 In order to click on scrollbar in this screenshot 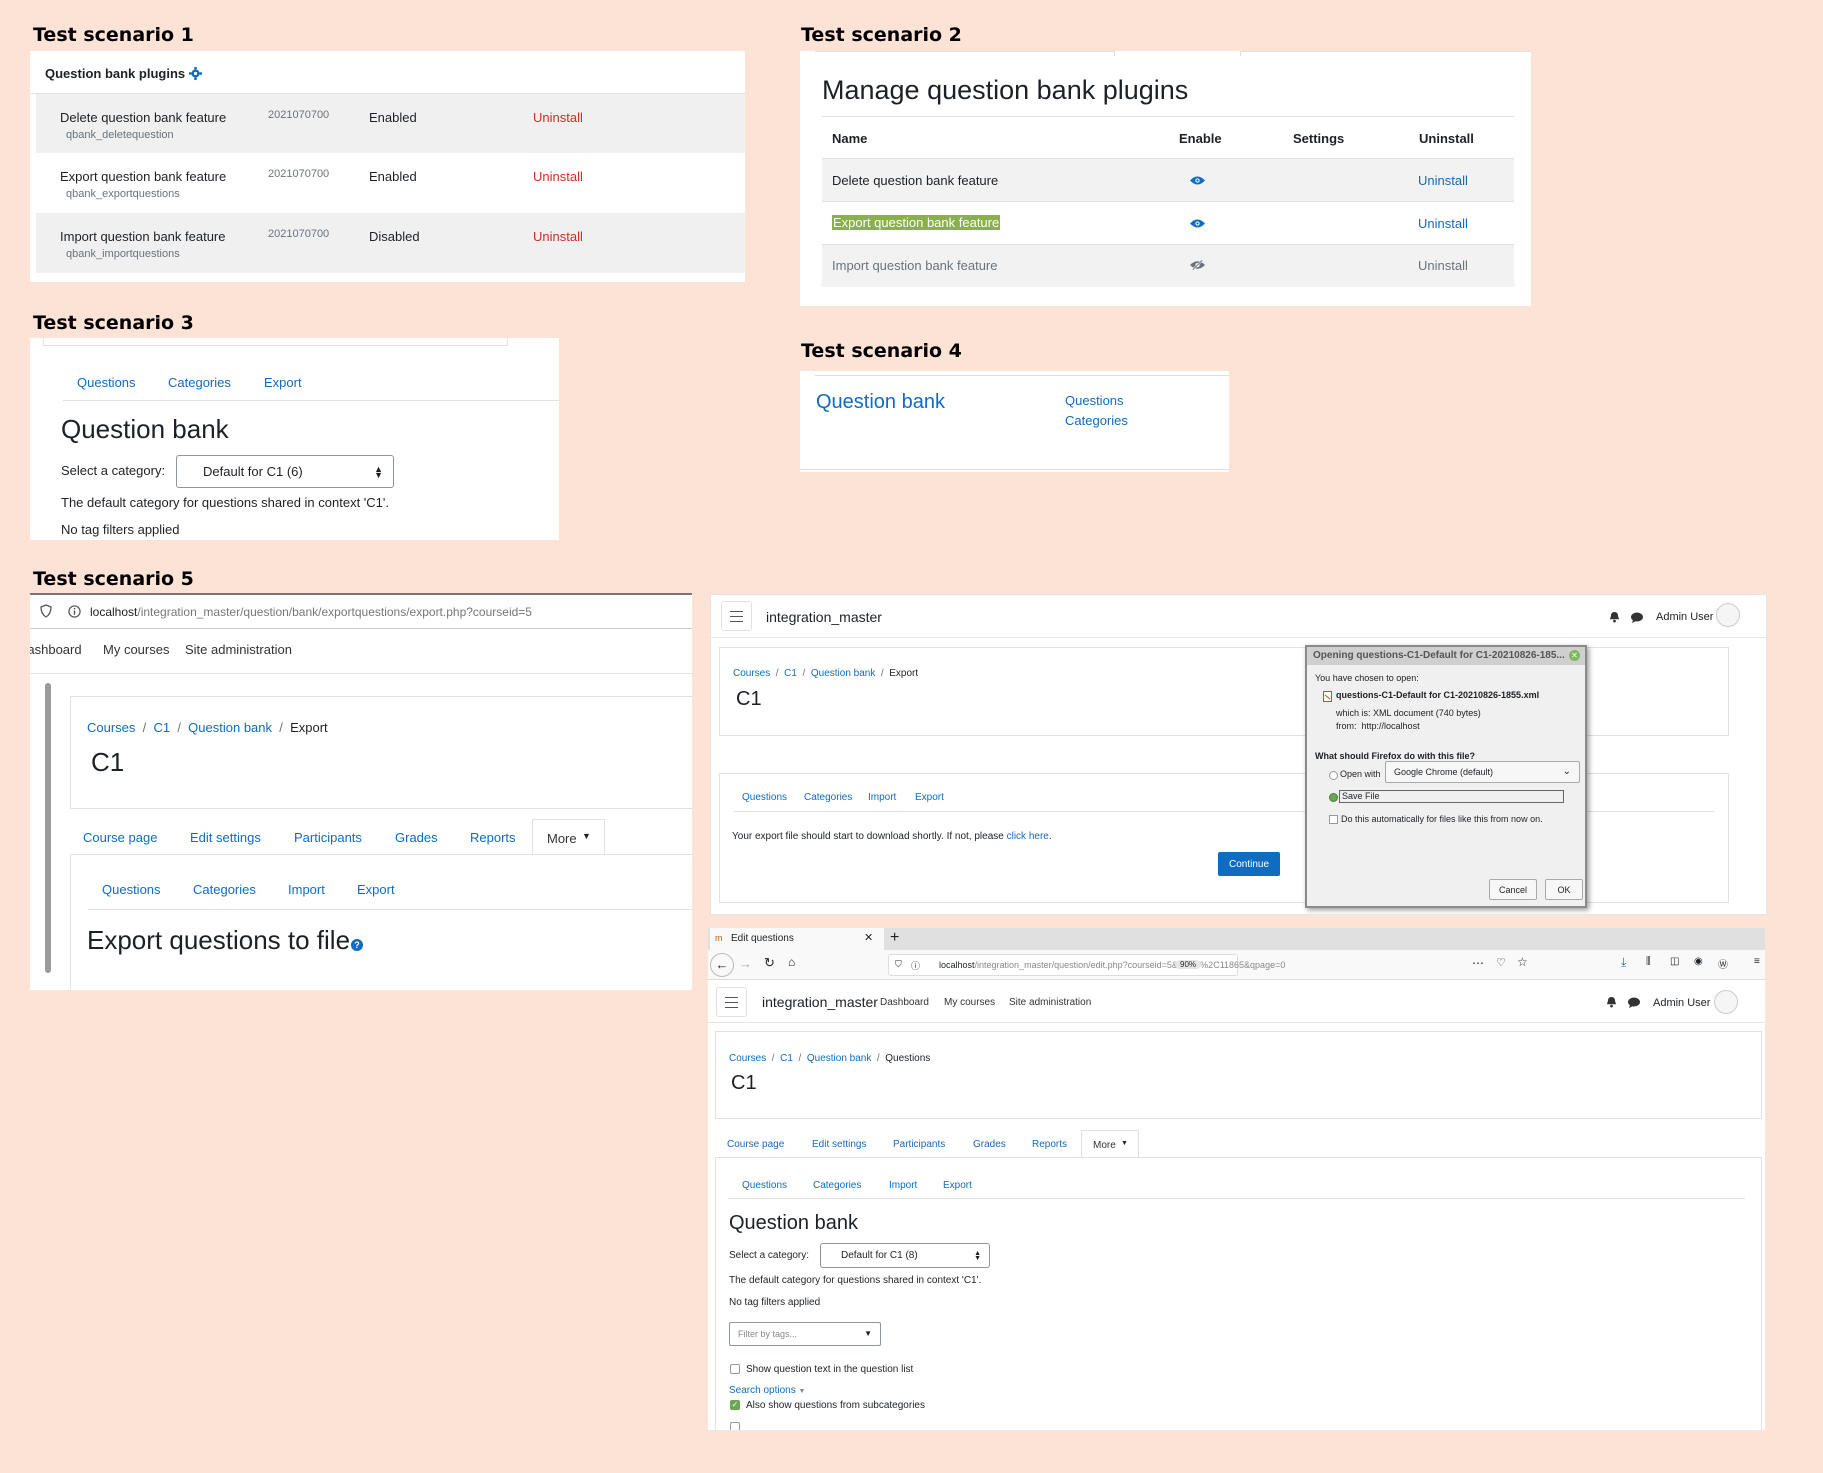, I will do `click(48, 828)`.